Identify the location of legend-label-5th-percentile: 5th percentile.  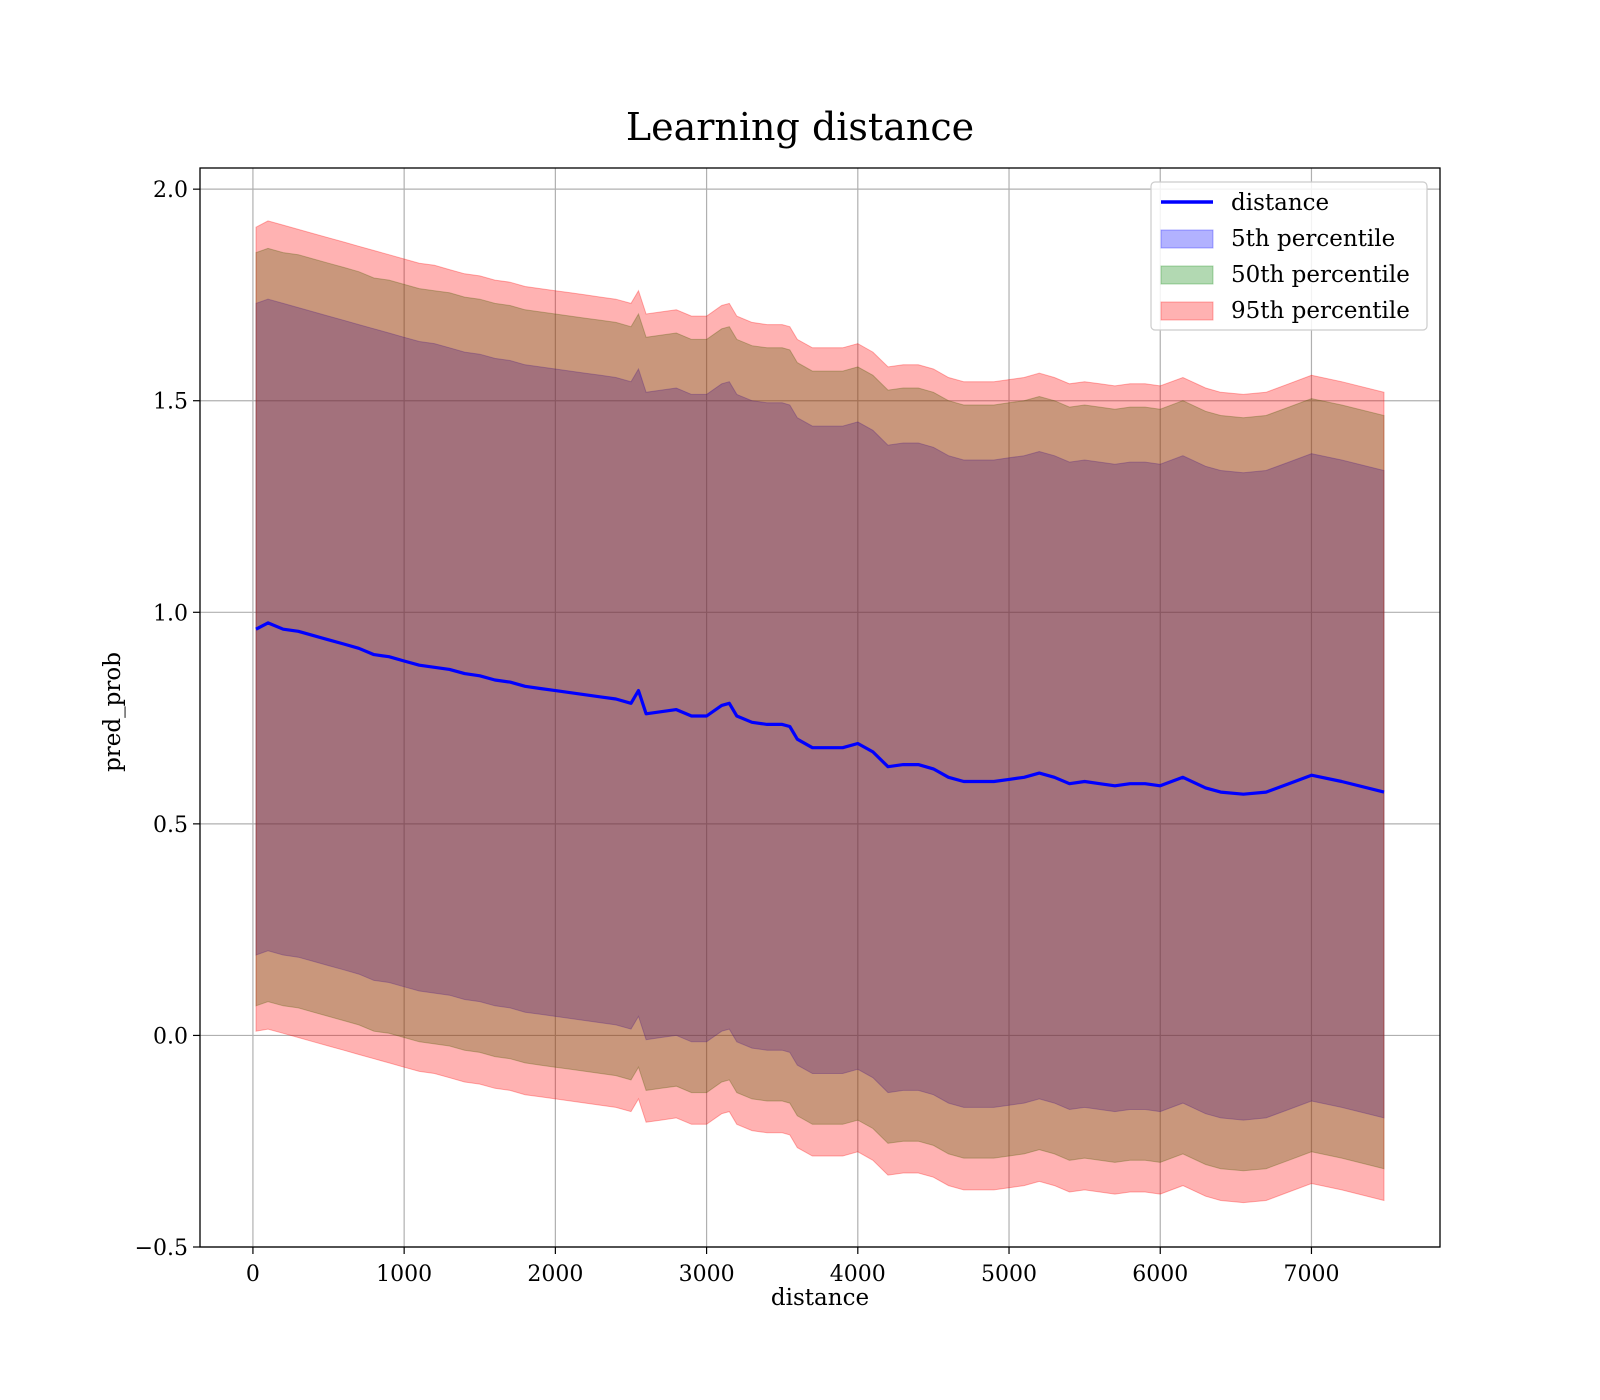
(1313, 239).